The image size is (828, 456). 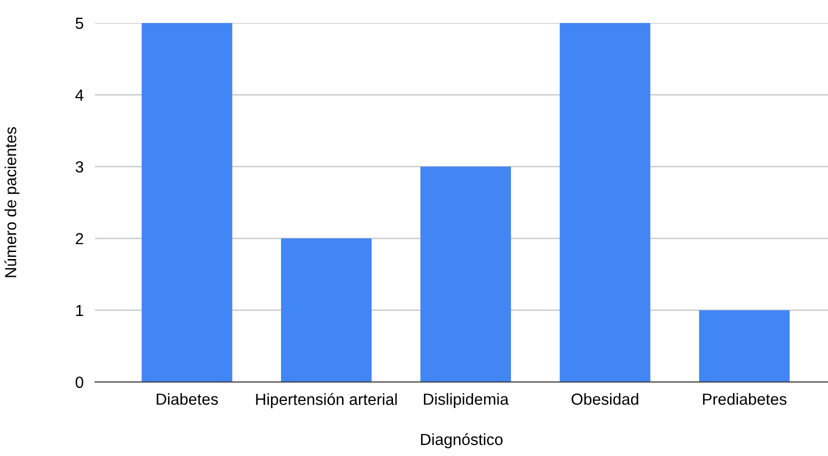 I want to click on x-tick-label: Obesidad, so click(x=605, y=399).